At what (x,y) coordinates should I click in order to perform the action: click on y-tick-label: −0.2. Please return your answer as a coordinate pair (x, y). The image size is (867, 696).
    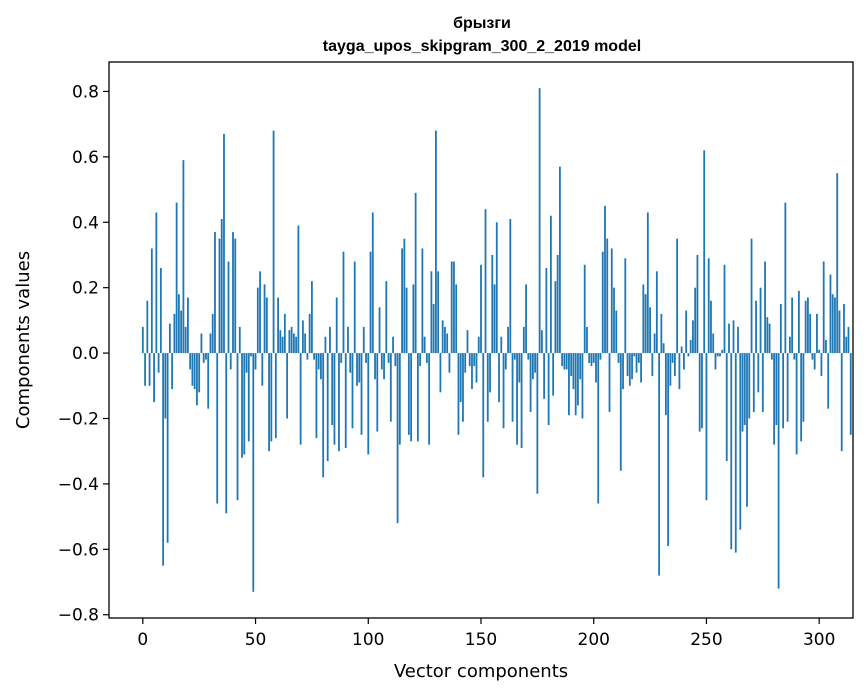
    Looking at the image, I should click on (78, 419).